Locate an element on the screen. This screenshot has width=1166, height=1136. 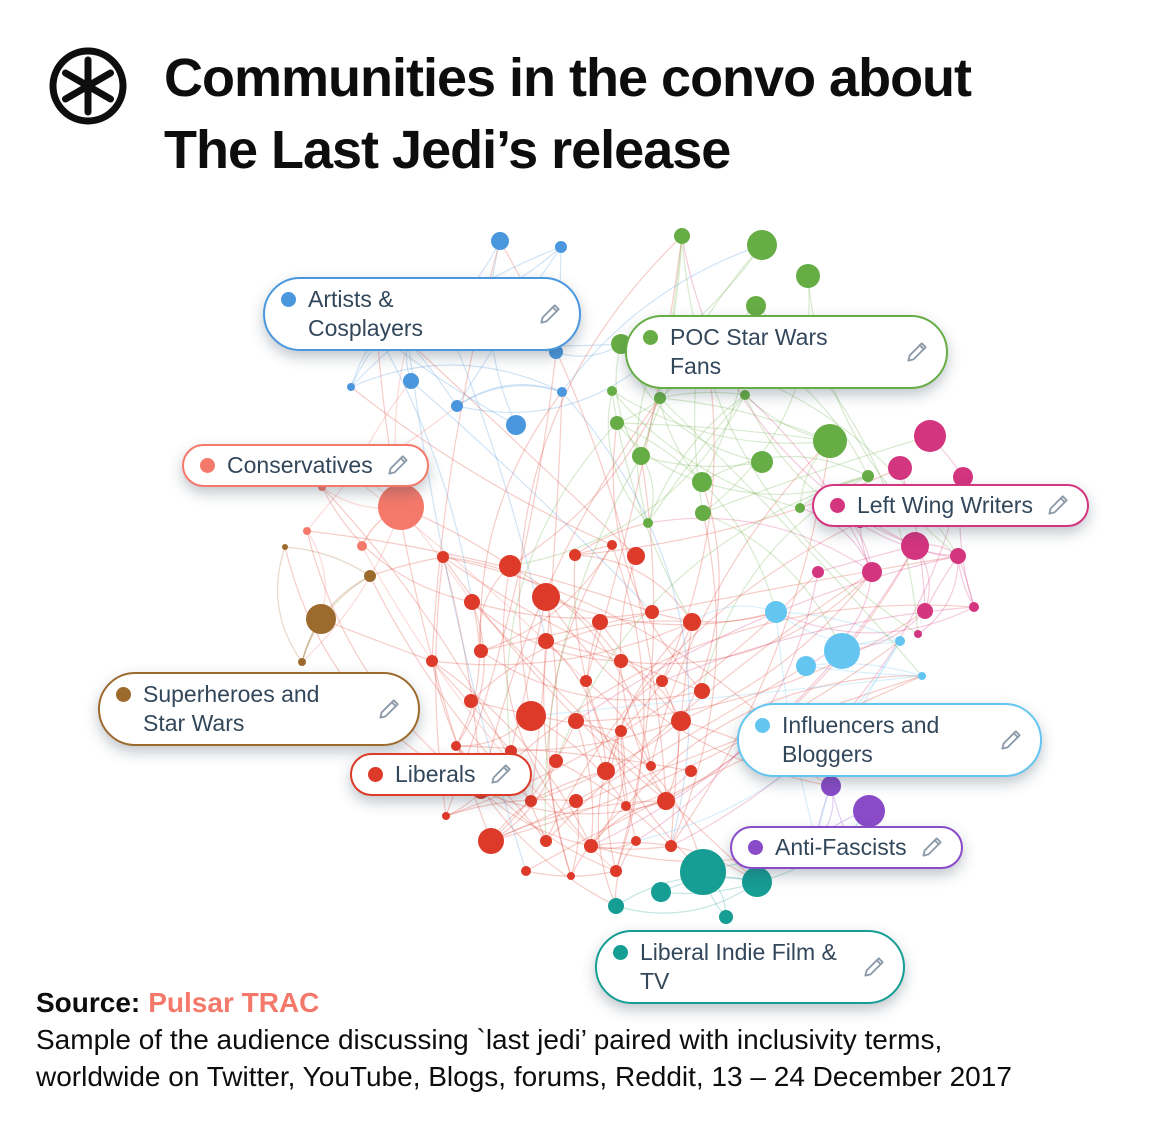
community-pill-superheroes-star-wars: Superheroes and Star Wars is located at coordinates (259, 709).